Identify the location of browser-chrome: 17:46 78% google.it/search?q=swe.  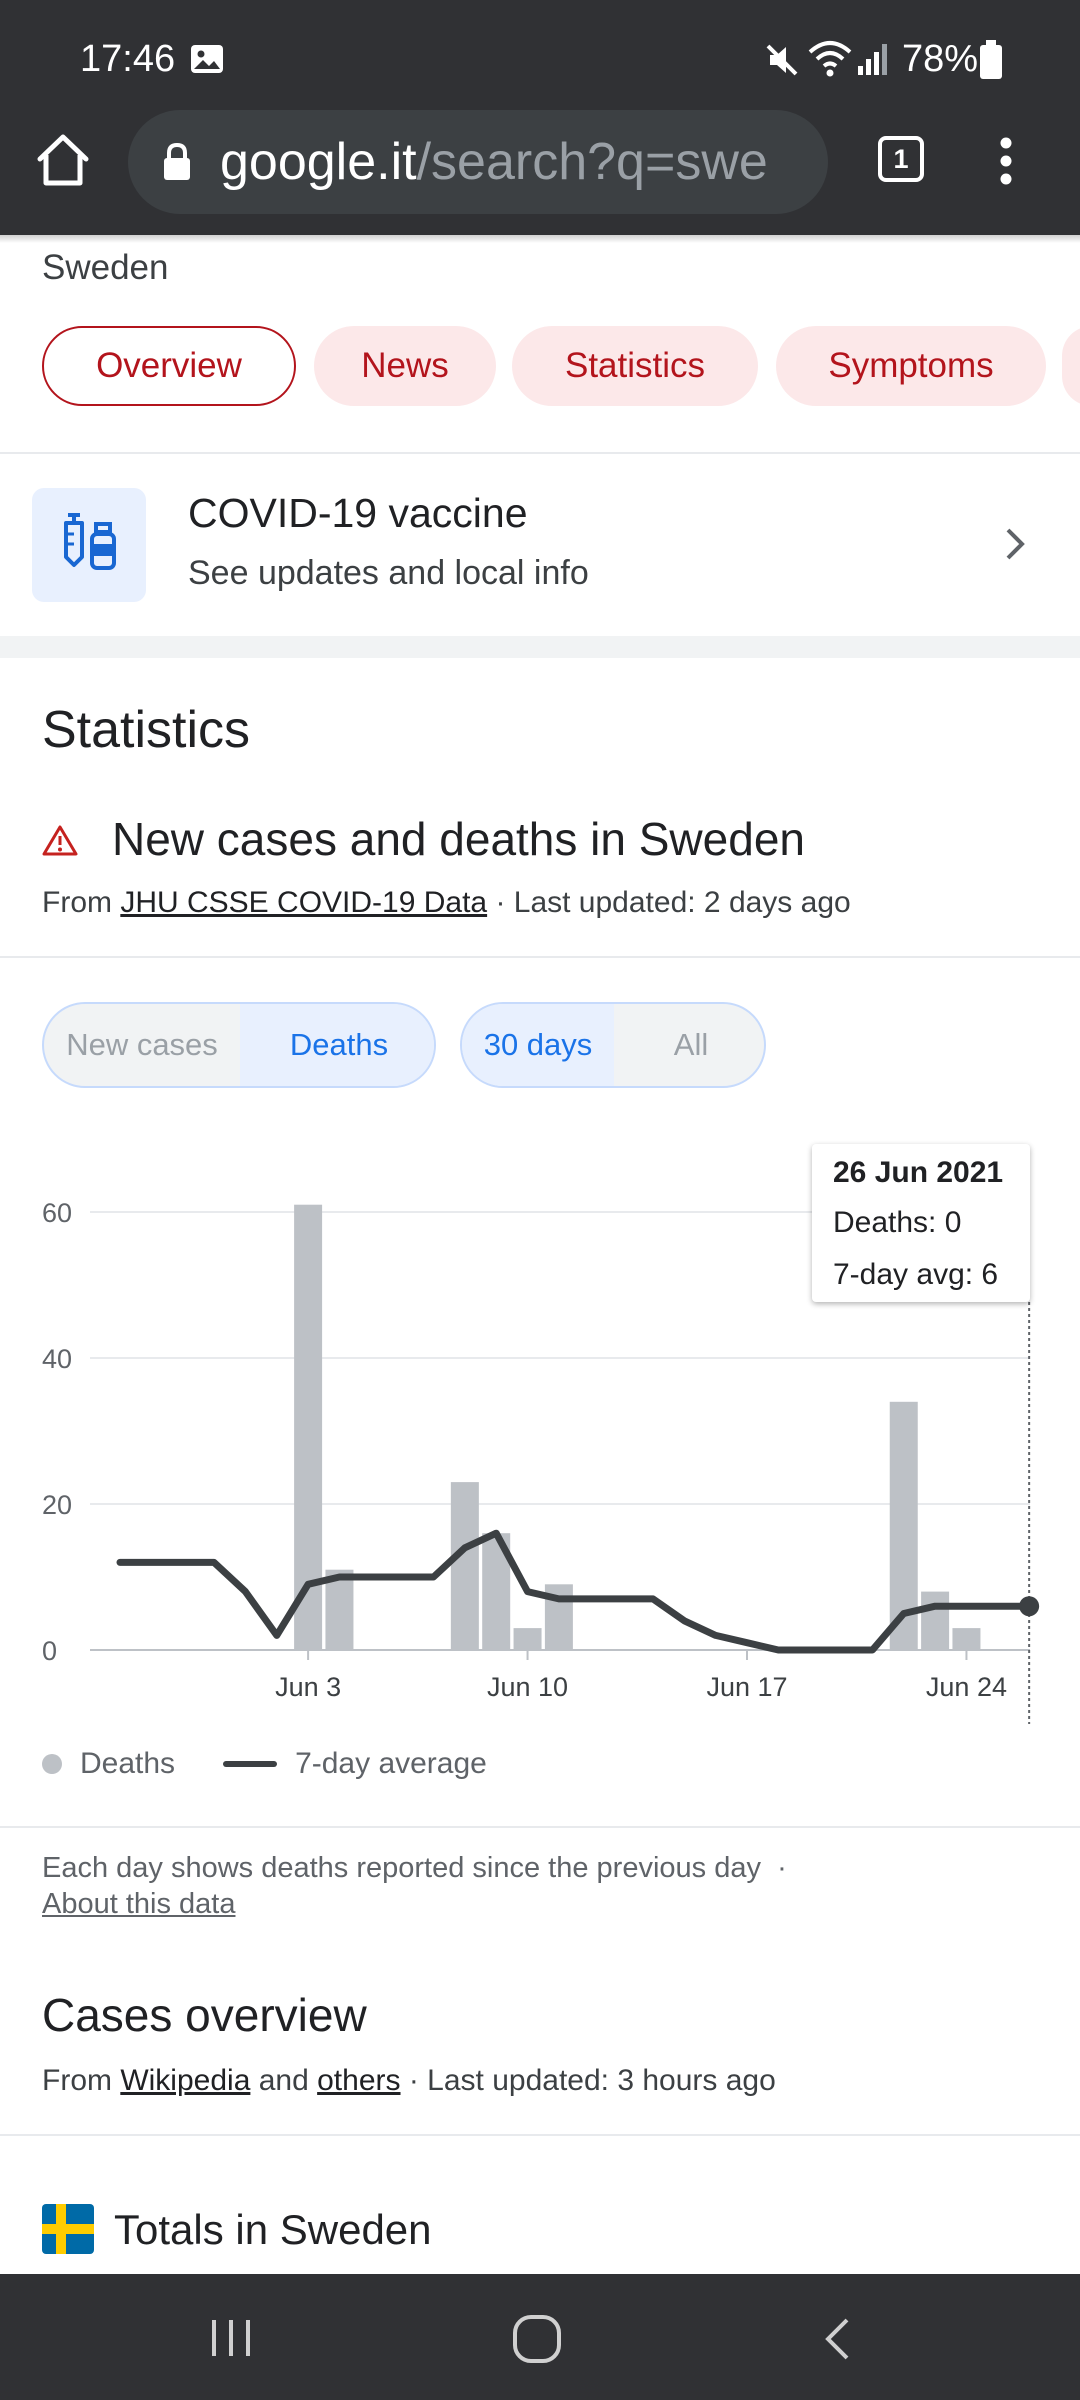
(540, 117).